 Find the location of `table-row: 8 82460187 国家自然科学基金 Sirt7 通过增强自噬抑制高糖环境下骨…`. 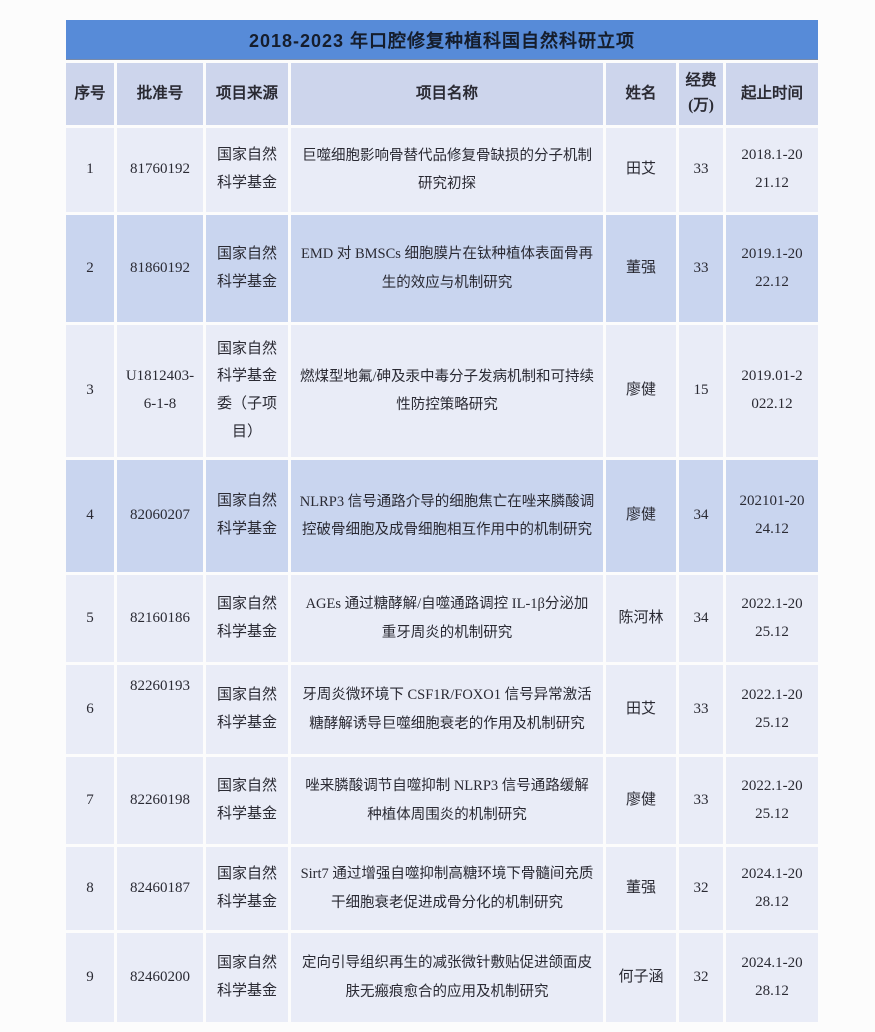

table-row: 8 82460187 国家自然科学基金 Sirt7 通过增强自噬抑制高糖环境下骨… is located at coordinates (442, 888).